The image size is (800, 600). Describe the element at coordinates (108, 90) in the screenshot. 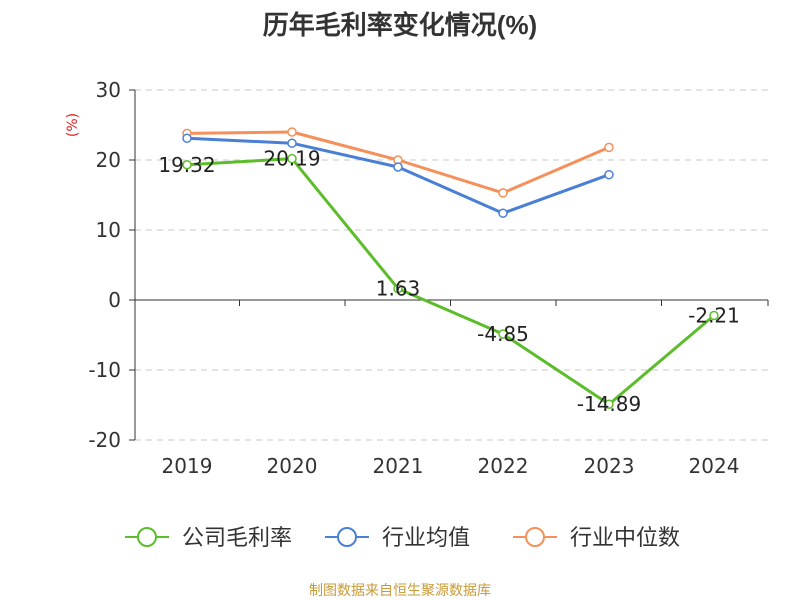

I see `y-tick-label: 30` at that location.